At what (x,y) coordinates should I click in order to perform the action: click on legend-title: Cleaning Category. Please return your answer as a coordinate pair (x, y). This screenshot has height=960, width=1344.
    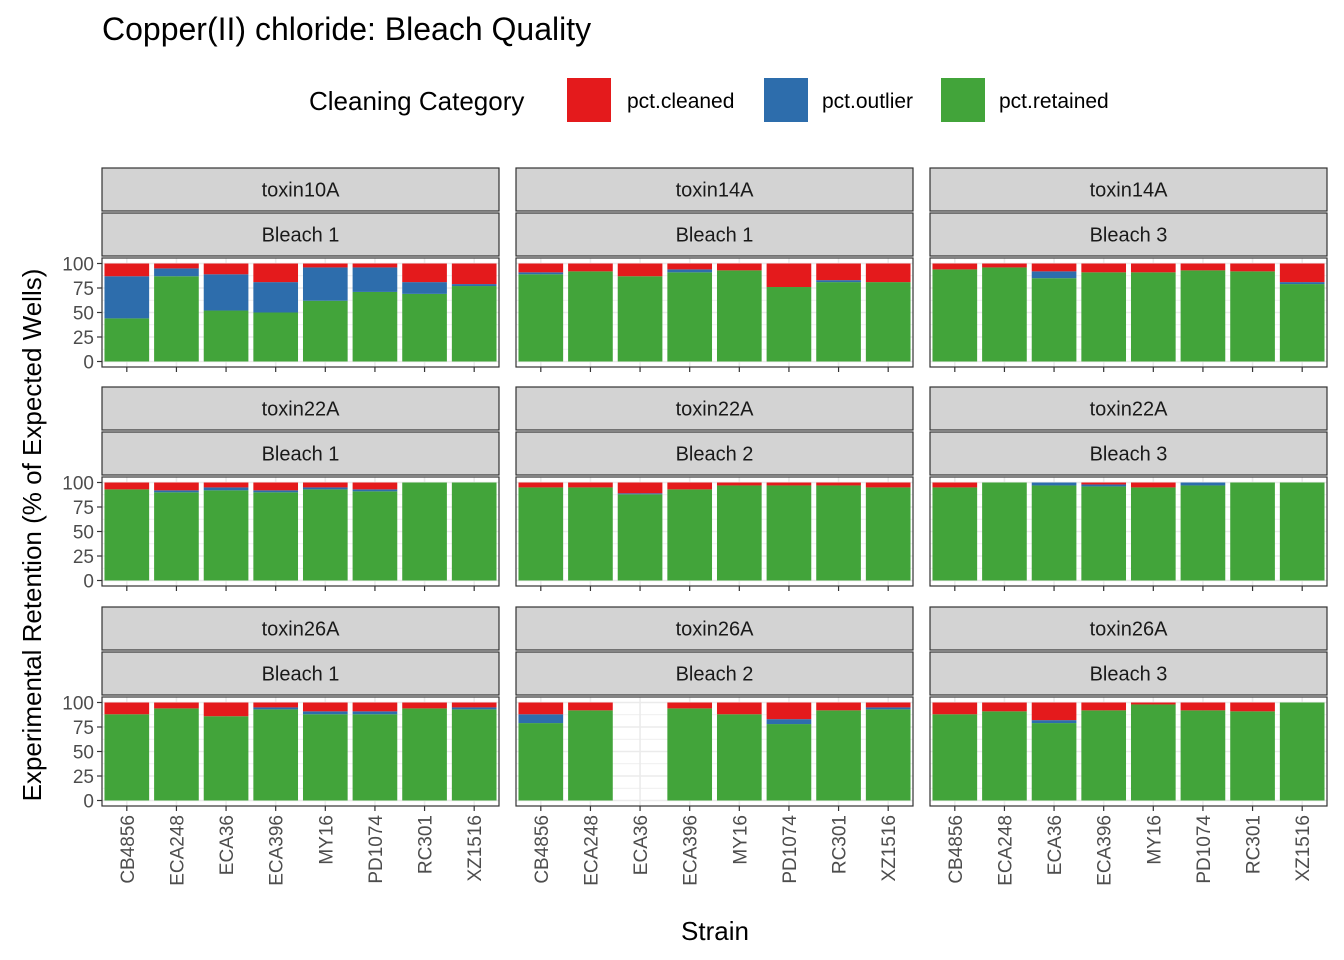
    Looking at the image, I should click on (416, 101).